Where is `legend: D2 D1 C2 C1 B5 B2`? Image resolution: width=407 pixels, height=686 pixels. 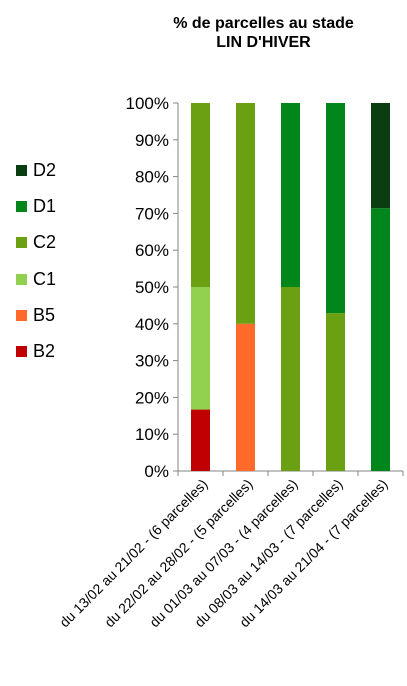
legend: D2 D1 C2 C1 B5 B2 is located at coordinates (36, 261).